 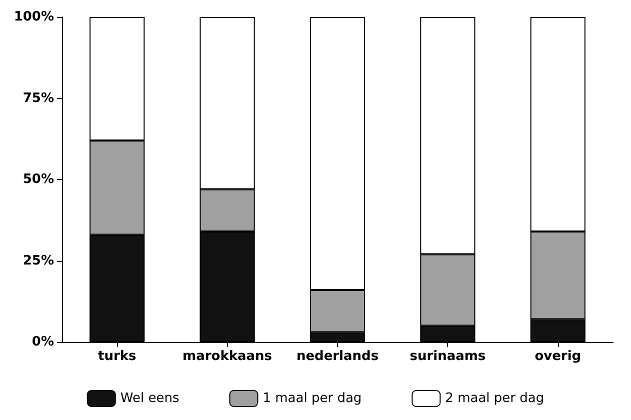 What do you see at coordinates (34, 17) in the screenshot?
I see `y-tick-label: 100%` at bounding box center [34, 17].